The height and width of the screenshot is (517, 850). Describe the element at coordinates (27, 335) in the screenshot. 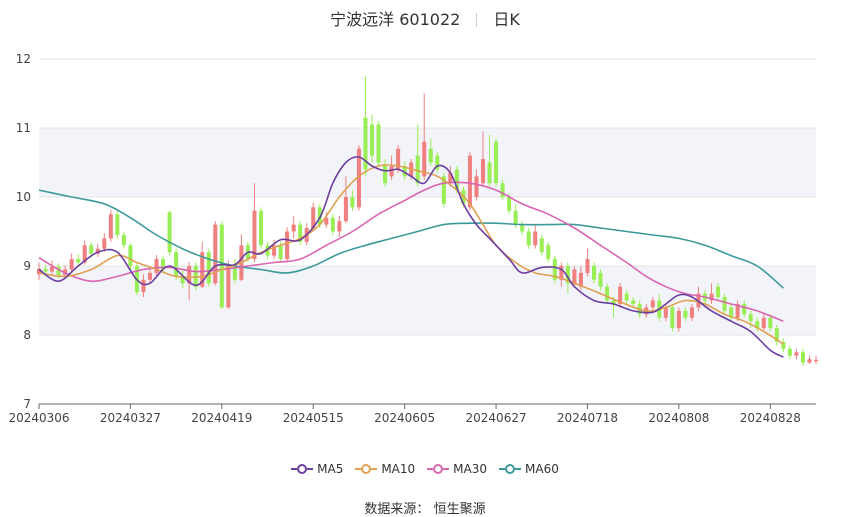

I see `y-tick-label: 8` at that location.